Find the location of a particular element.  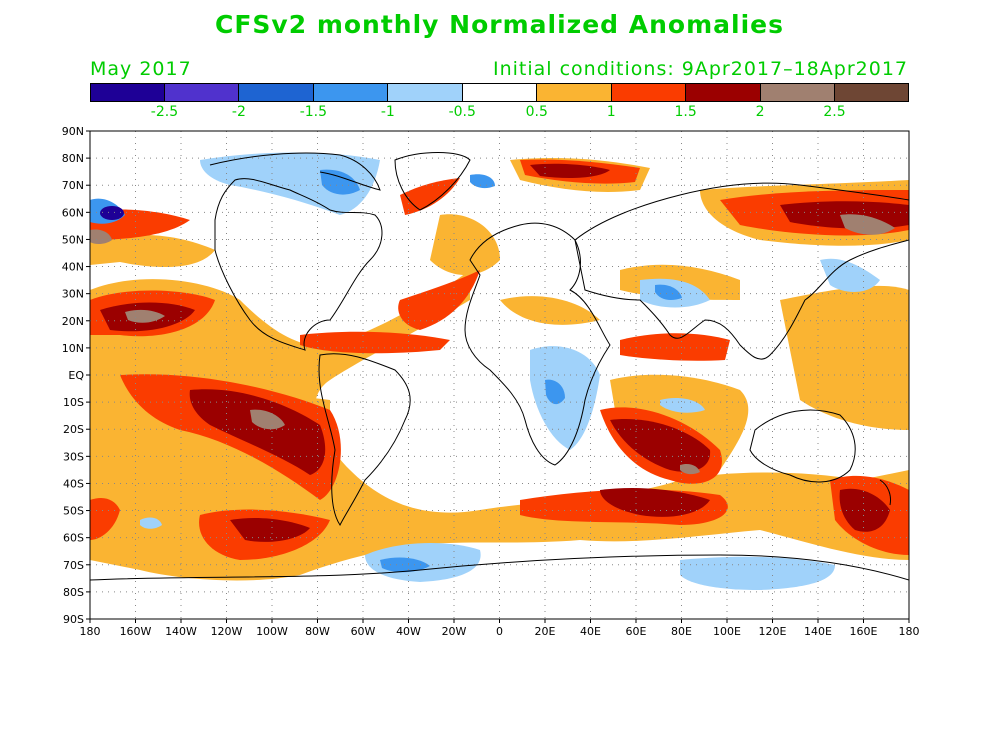

legend-label: -1.5 is located at coordinates (313, 112).